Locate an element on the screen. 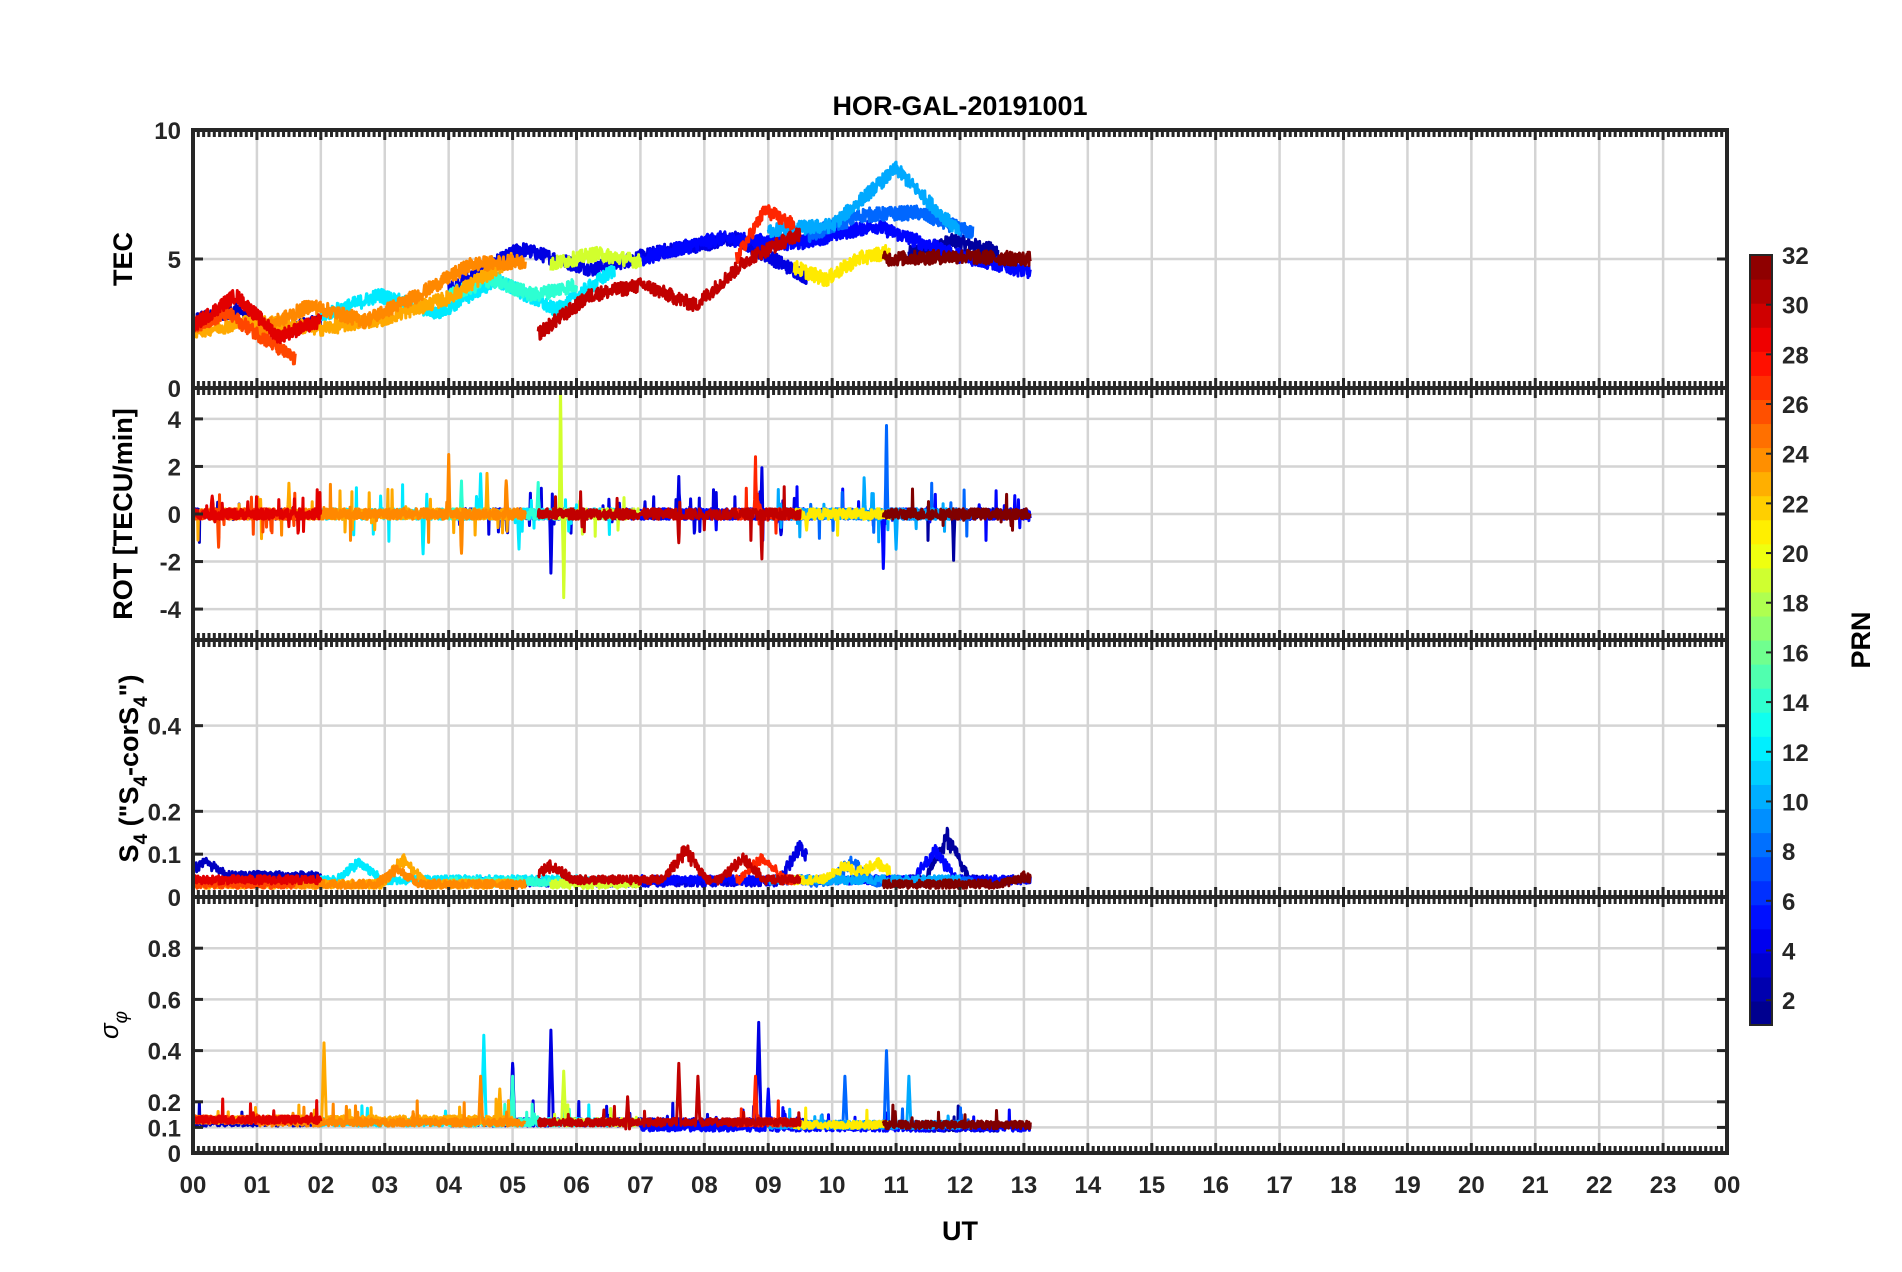 This screenshot has height=1272, width=1902. series-group-s4 is located at coordinates (611, 858).